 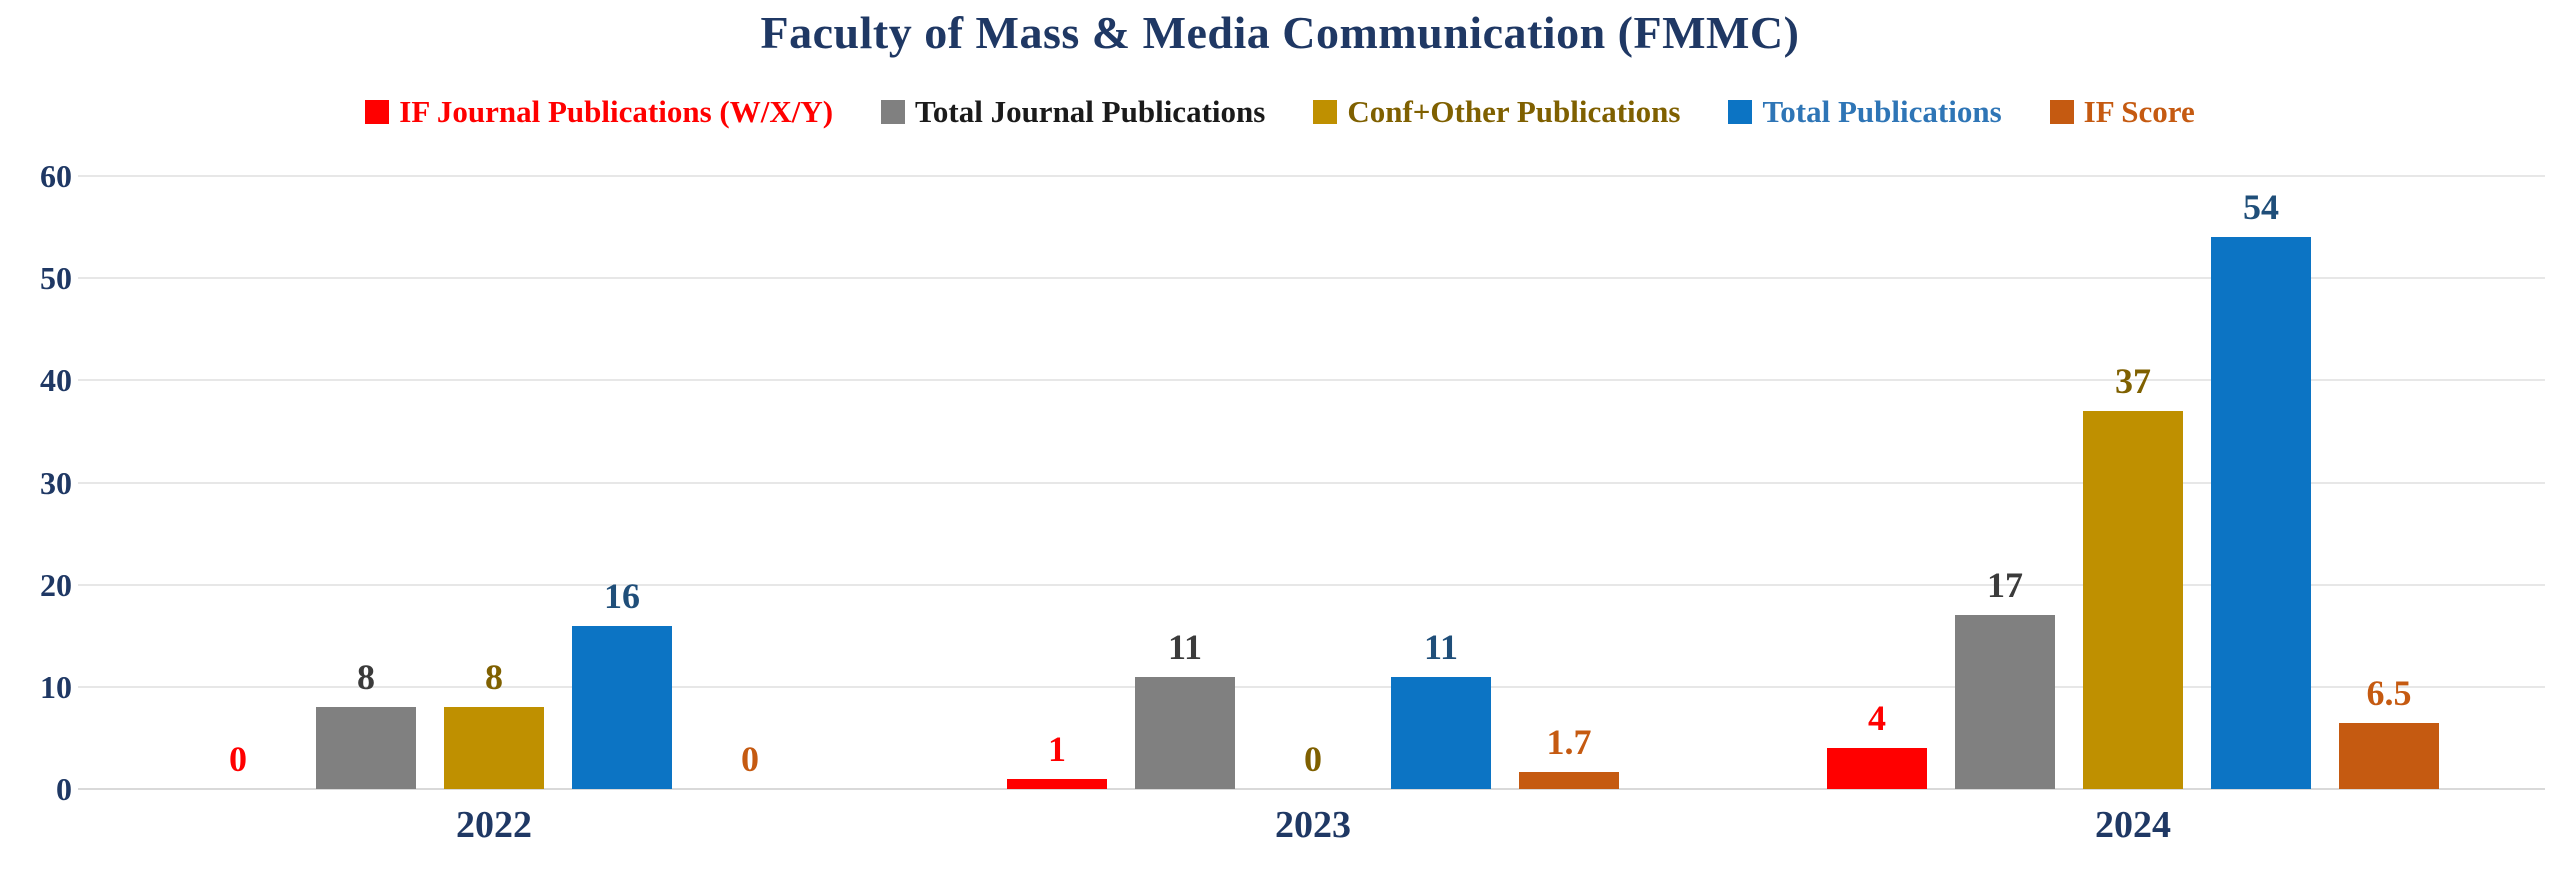 What do you see at coordinates (1569, 741) in the screenshot?
I see `bar-value-label: 1.7` at bounding box center [1569, 741].